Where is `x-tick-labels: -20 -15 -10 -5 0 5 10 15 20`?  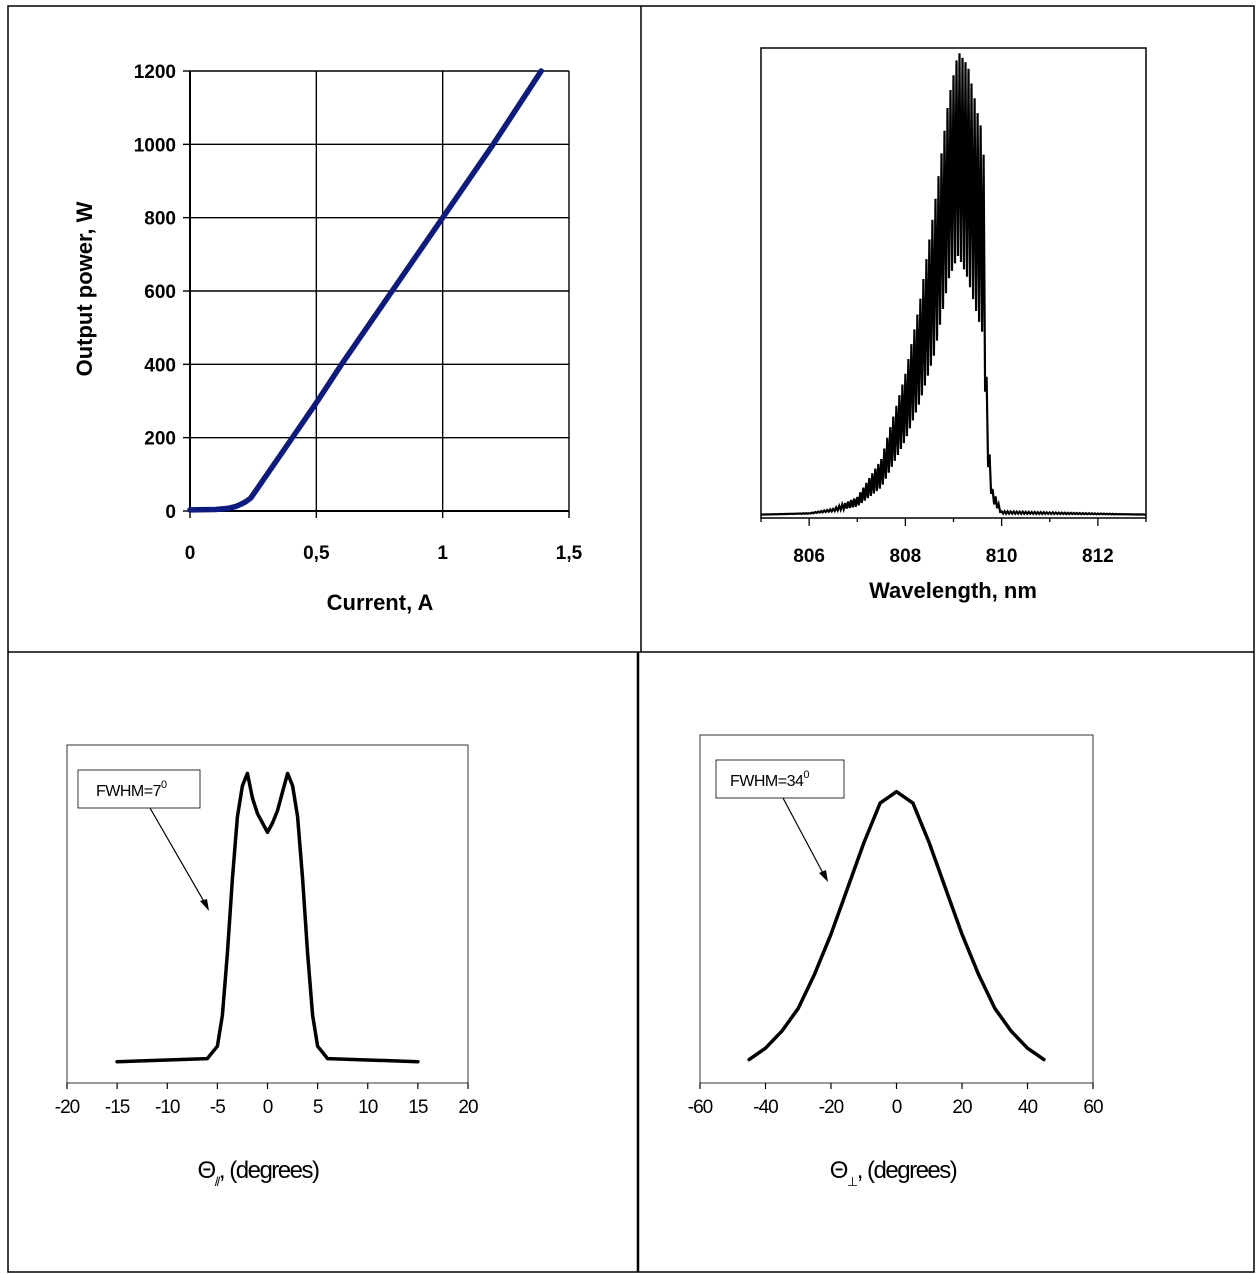
x-tick-labels: -20 -15 -10 -5 0 5 10 15 20 is located at coordinates (267, 1107).